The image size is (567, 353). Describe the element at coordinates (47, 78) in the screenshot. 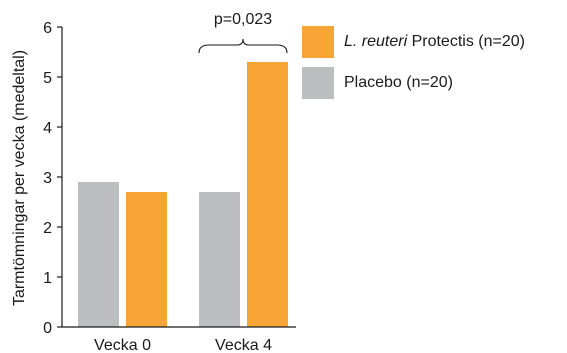

I see `y-tick-label-5: 5` at that location.